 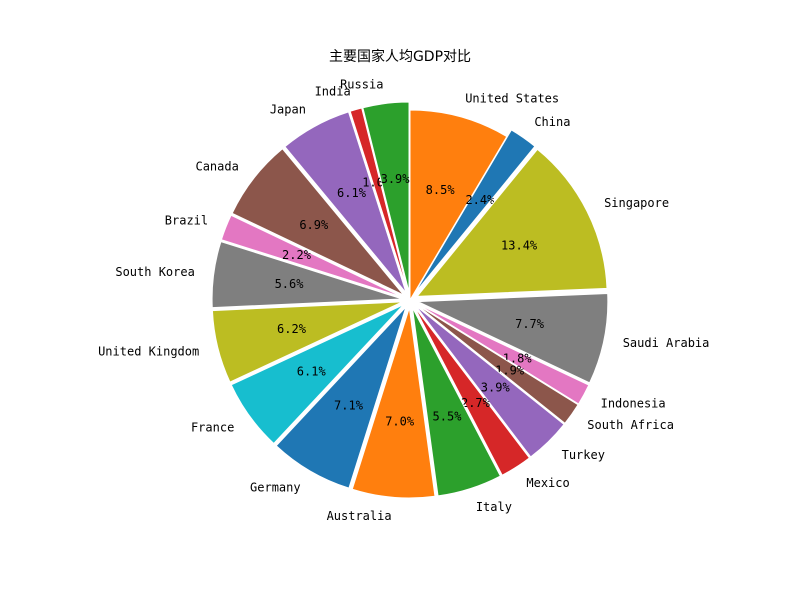 I want to click on category-label-italy: Italy, so click(x=494, y=507).